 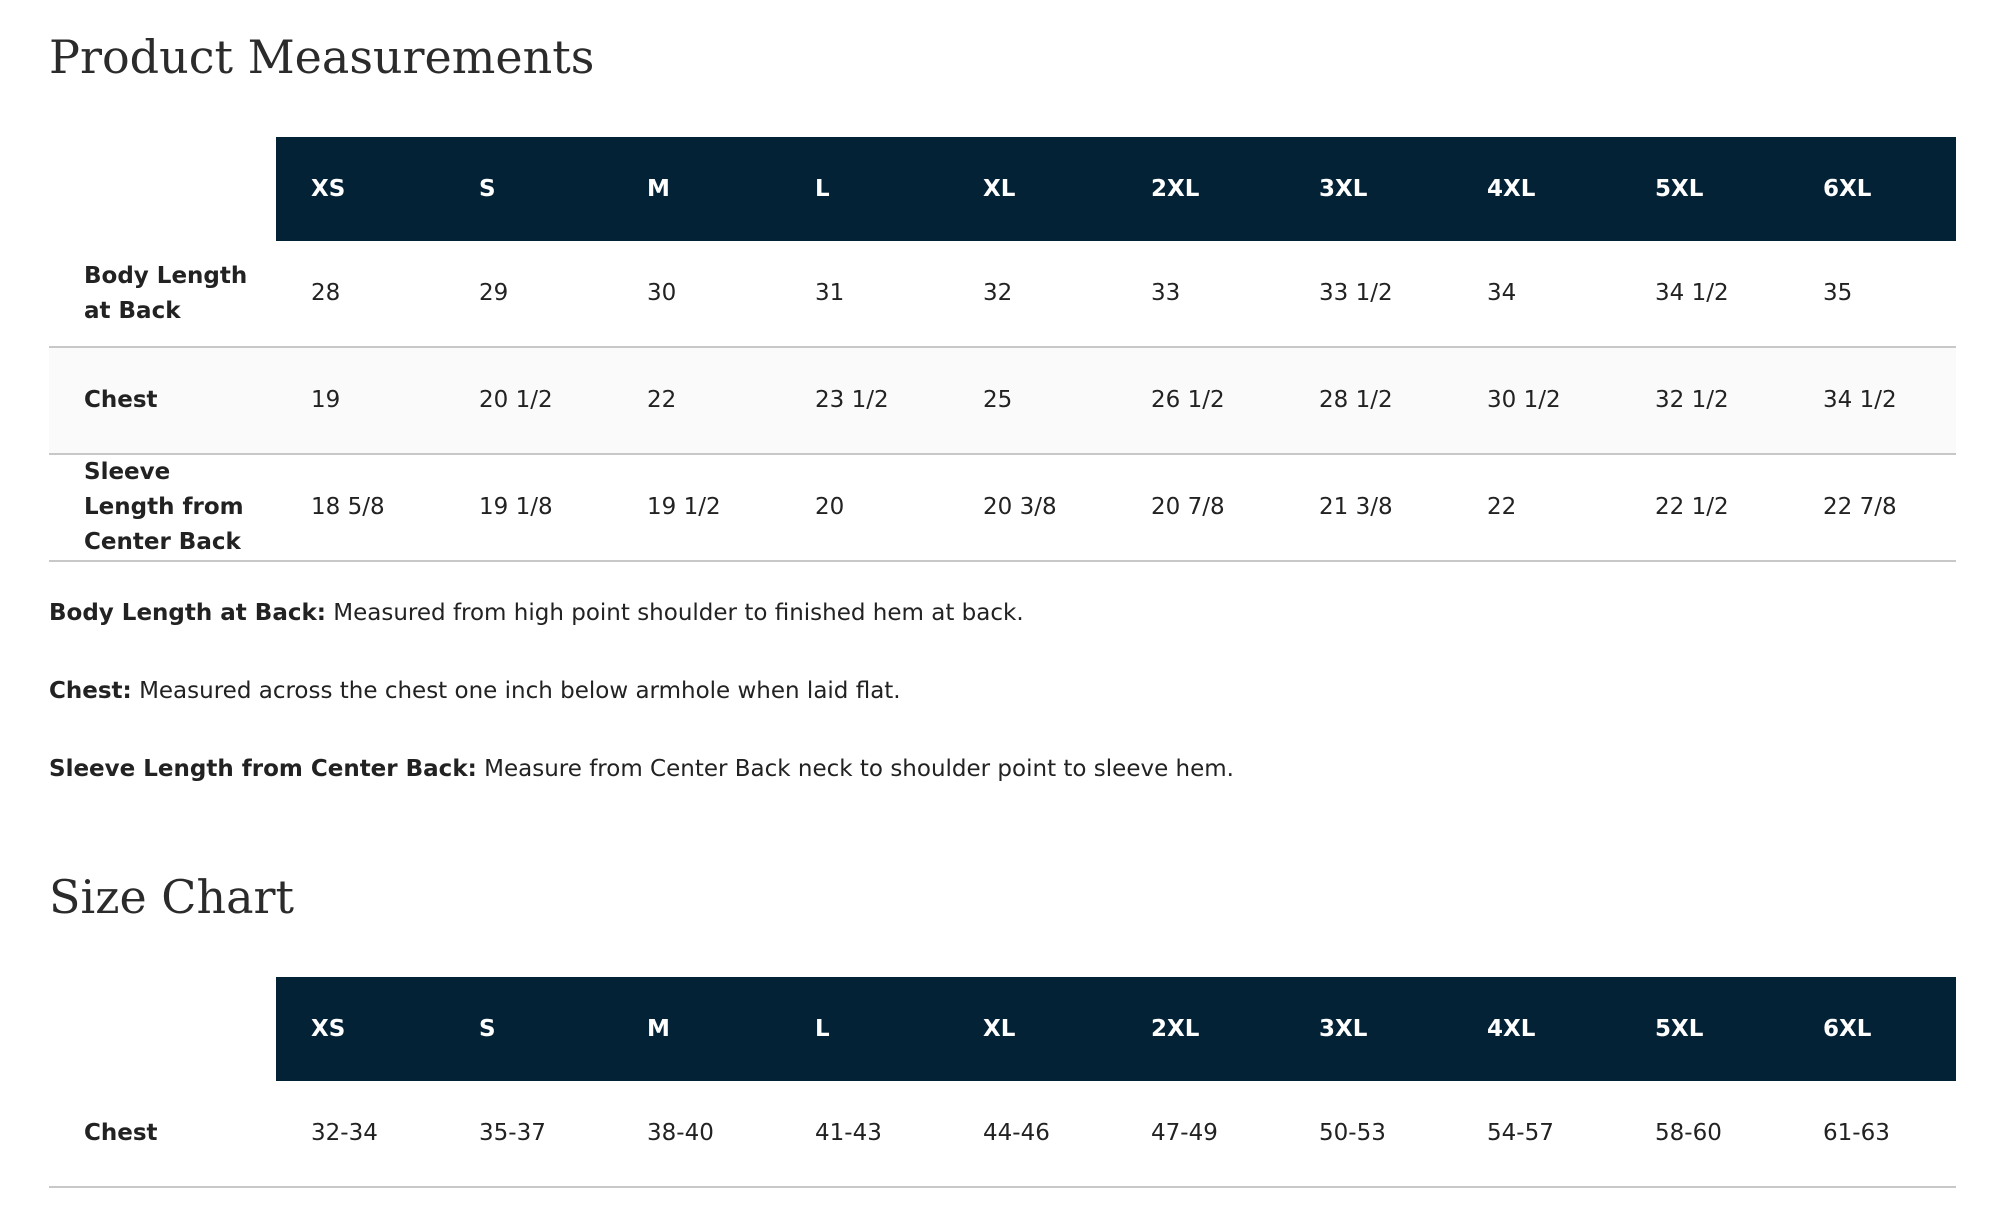 What do you see at coordinates (1704, 508) in the screenshot?
I see `cell: 22 1/2` at bounding box center [1704, 508].